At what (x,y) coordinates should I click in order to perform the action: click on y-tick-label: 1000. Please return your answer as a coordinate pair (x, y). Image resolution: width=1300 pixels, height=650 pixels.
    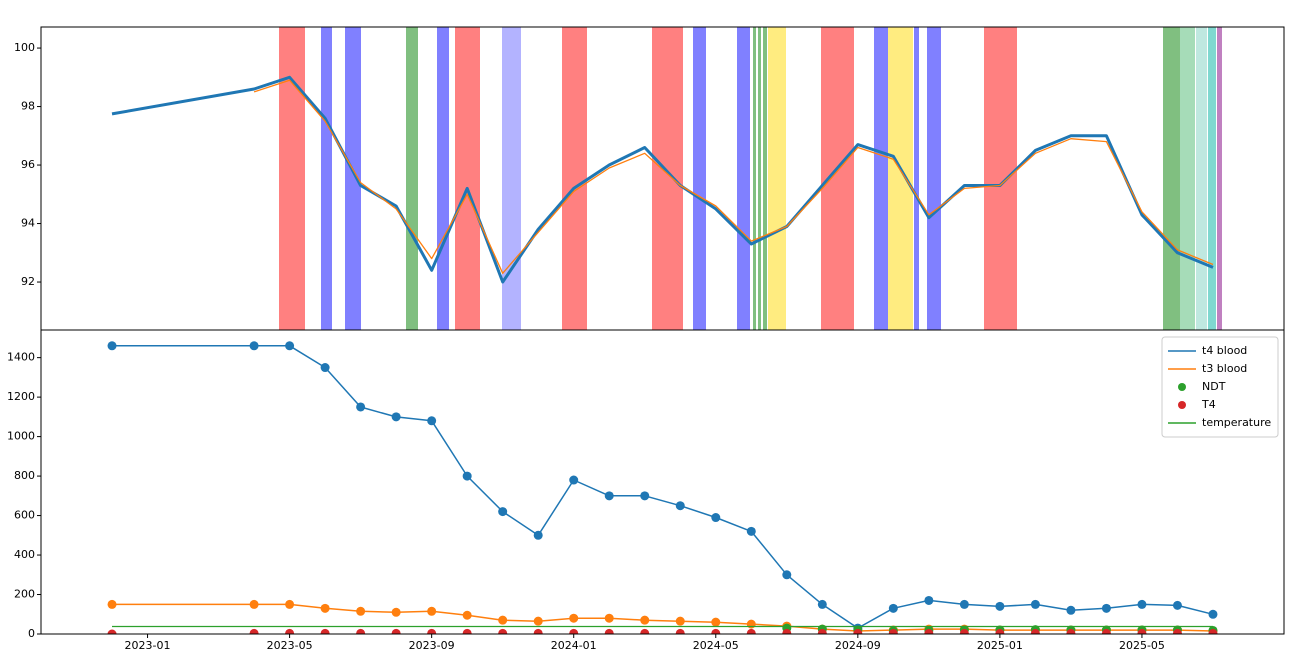
    Looking at the image, I should click on (21, 436).